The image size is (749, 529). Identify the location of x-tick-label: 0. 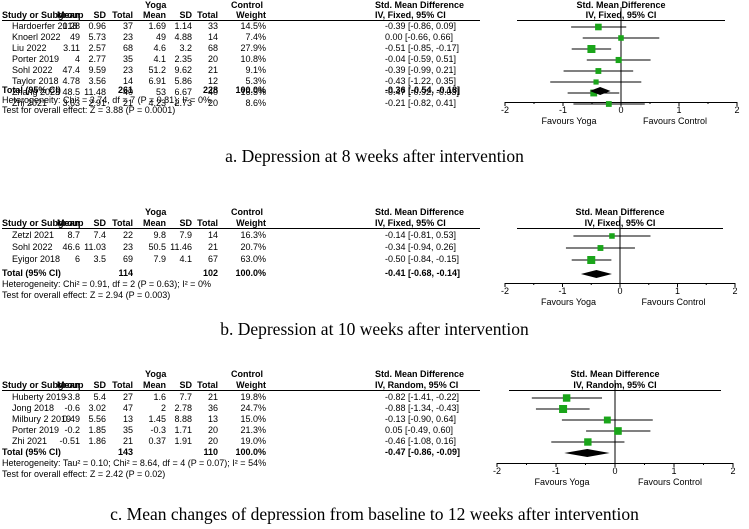
(620, 110).